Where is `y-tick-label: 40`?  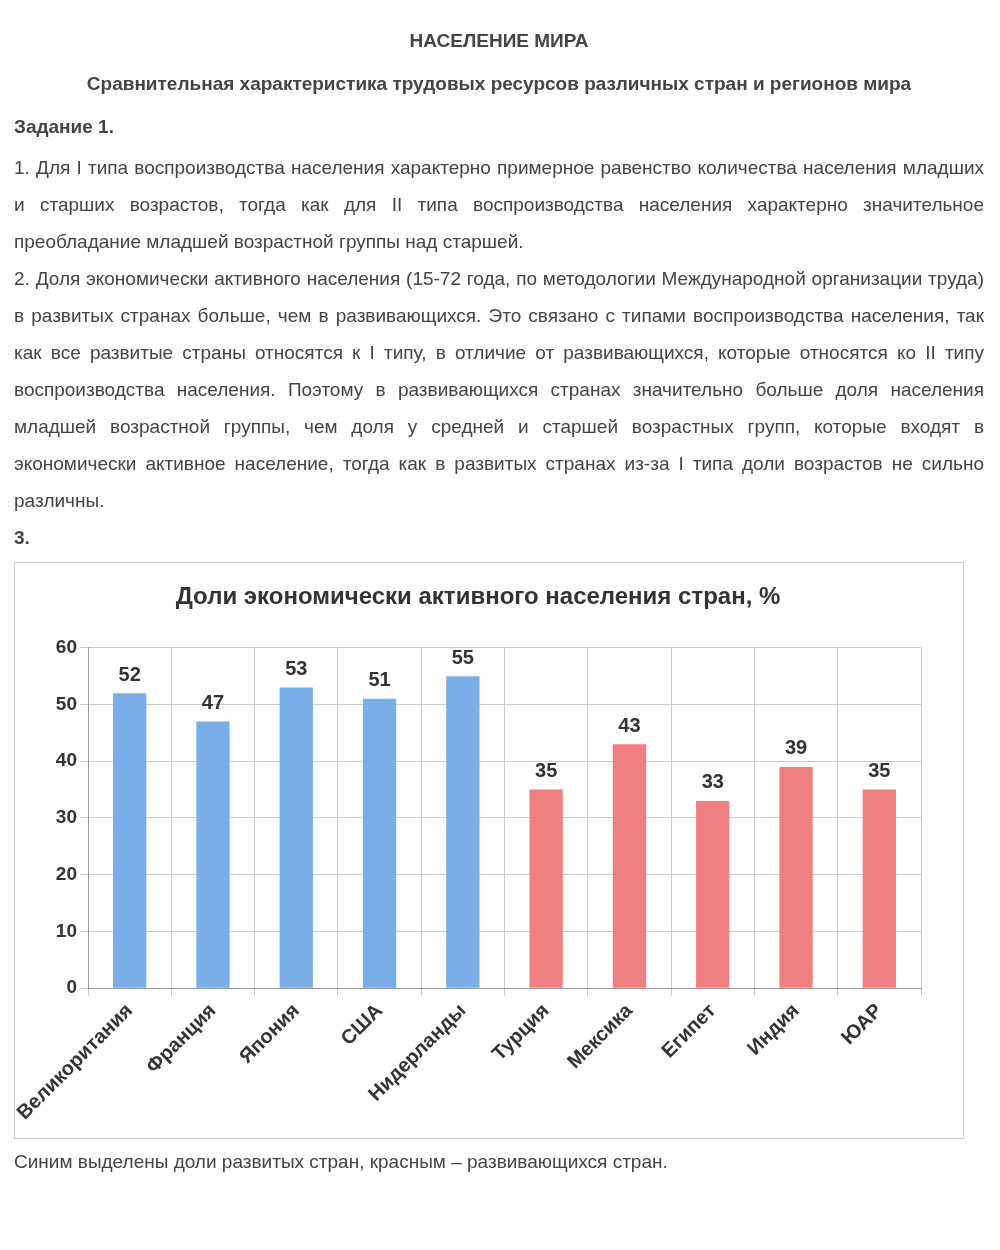
y-tick-label: 40 is located at coordinates (66, 760).